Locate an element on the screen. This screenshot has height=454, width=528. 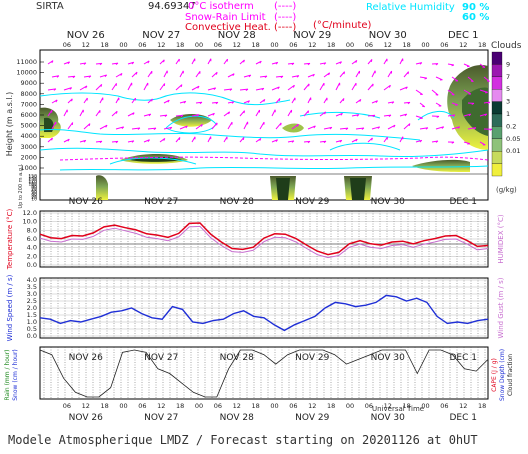
snow-axis-label: Snow (cm / hour) is located at coordinates (15, 375).